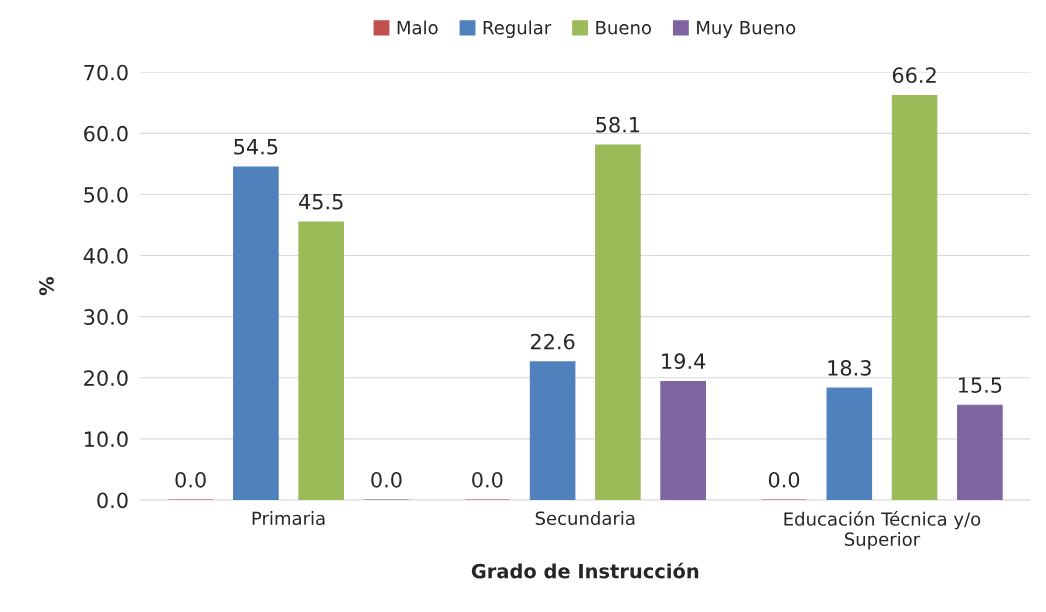  Describe the element at coordinates (320, 202) in the screenshot. I see `data-label: 45.5` at that location.